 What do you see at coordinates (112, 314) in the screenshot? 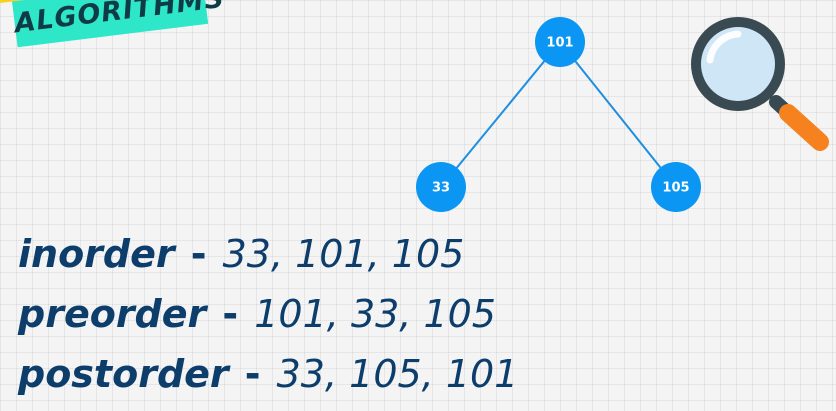
I see `traversal-name: preorder` at bounding box center [112, 314].